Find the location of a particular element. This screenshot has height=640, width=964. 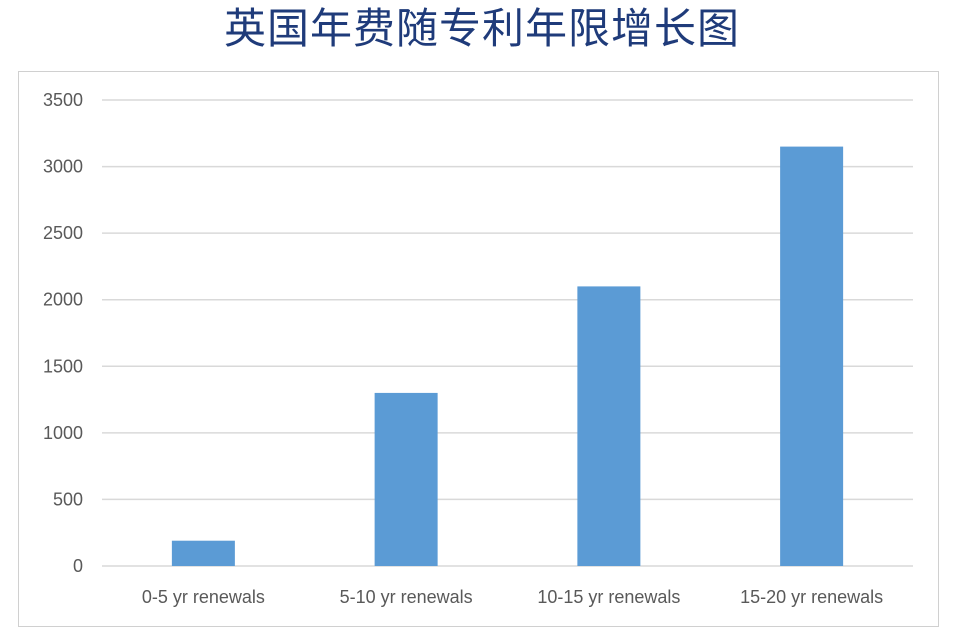

chart-title: 英国年费随专利年限增长图 is located at coordinates (481, 28).